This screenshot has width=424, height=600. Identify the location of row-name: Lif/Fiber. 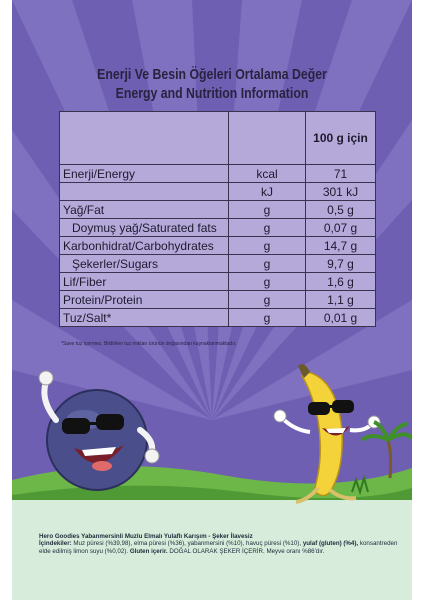
(144, 281).